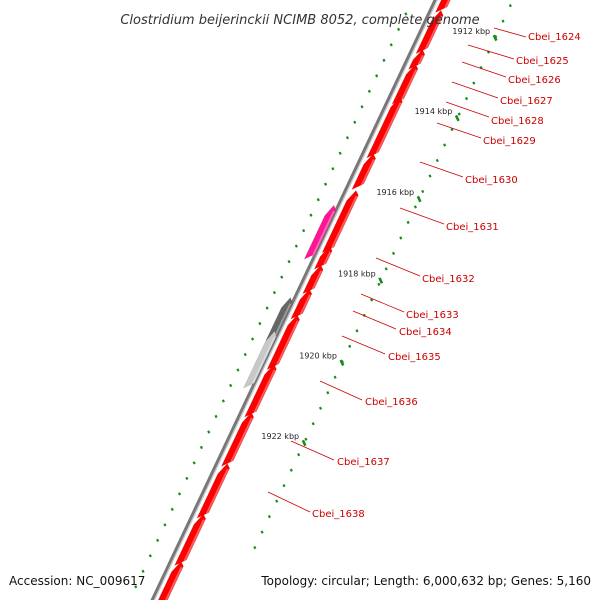 The width and height of the screenshot is (600, 600). What do you see at coordinates (534, 80) in the screenshot?
I see `gene-label: Cbei_1626` at bounding box center [534, 80].